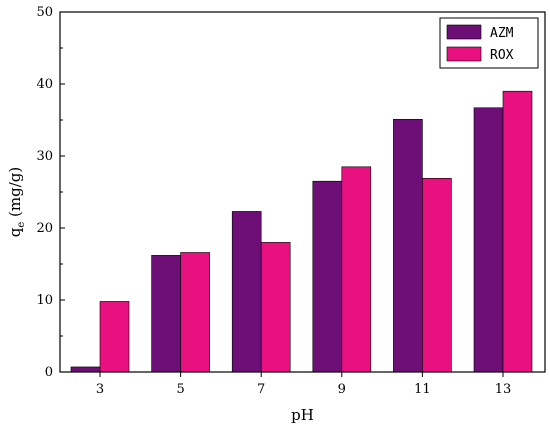 This screenshot has width=550, height=431. Describe the element at coordinates (464, 54) in the screenshot. I see `legend-swatch-rox` at that location.